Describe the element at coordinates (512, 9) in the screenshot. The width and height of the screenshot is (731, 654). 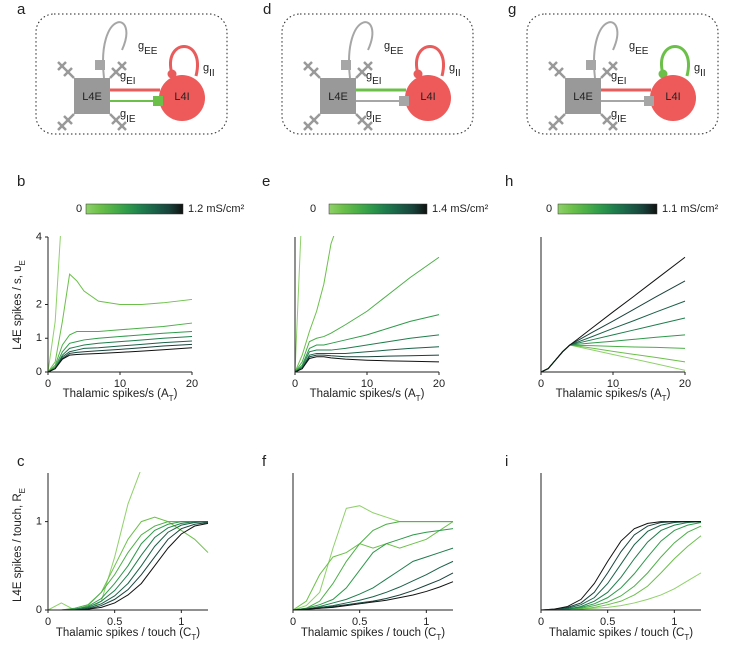
I see `panel-letter: g` at that location.